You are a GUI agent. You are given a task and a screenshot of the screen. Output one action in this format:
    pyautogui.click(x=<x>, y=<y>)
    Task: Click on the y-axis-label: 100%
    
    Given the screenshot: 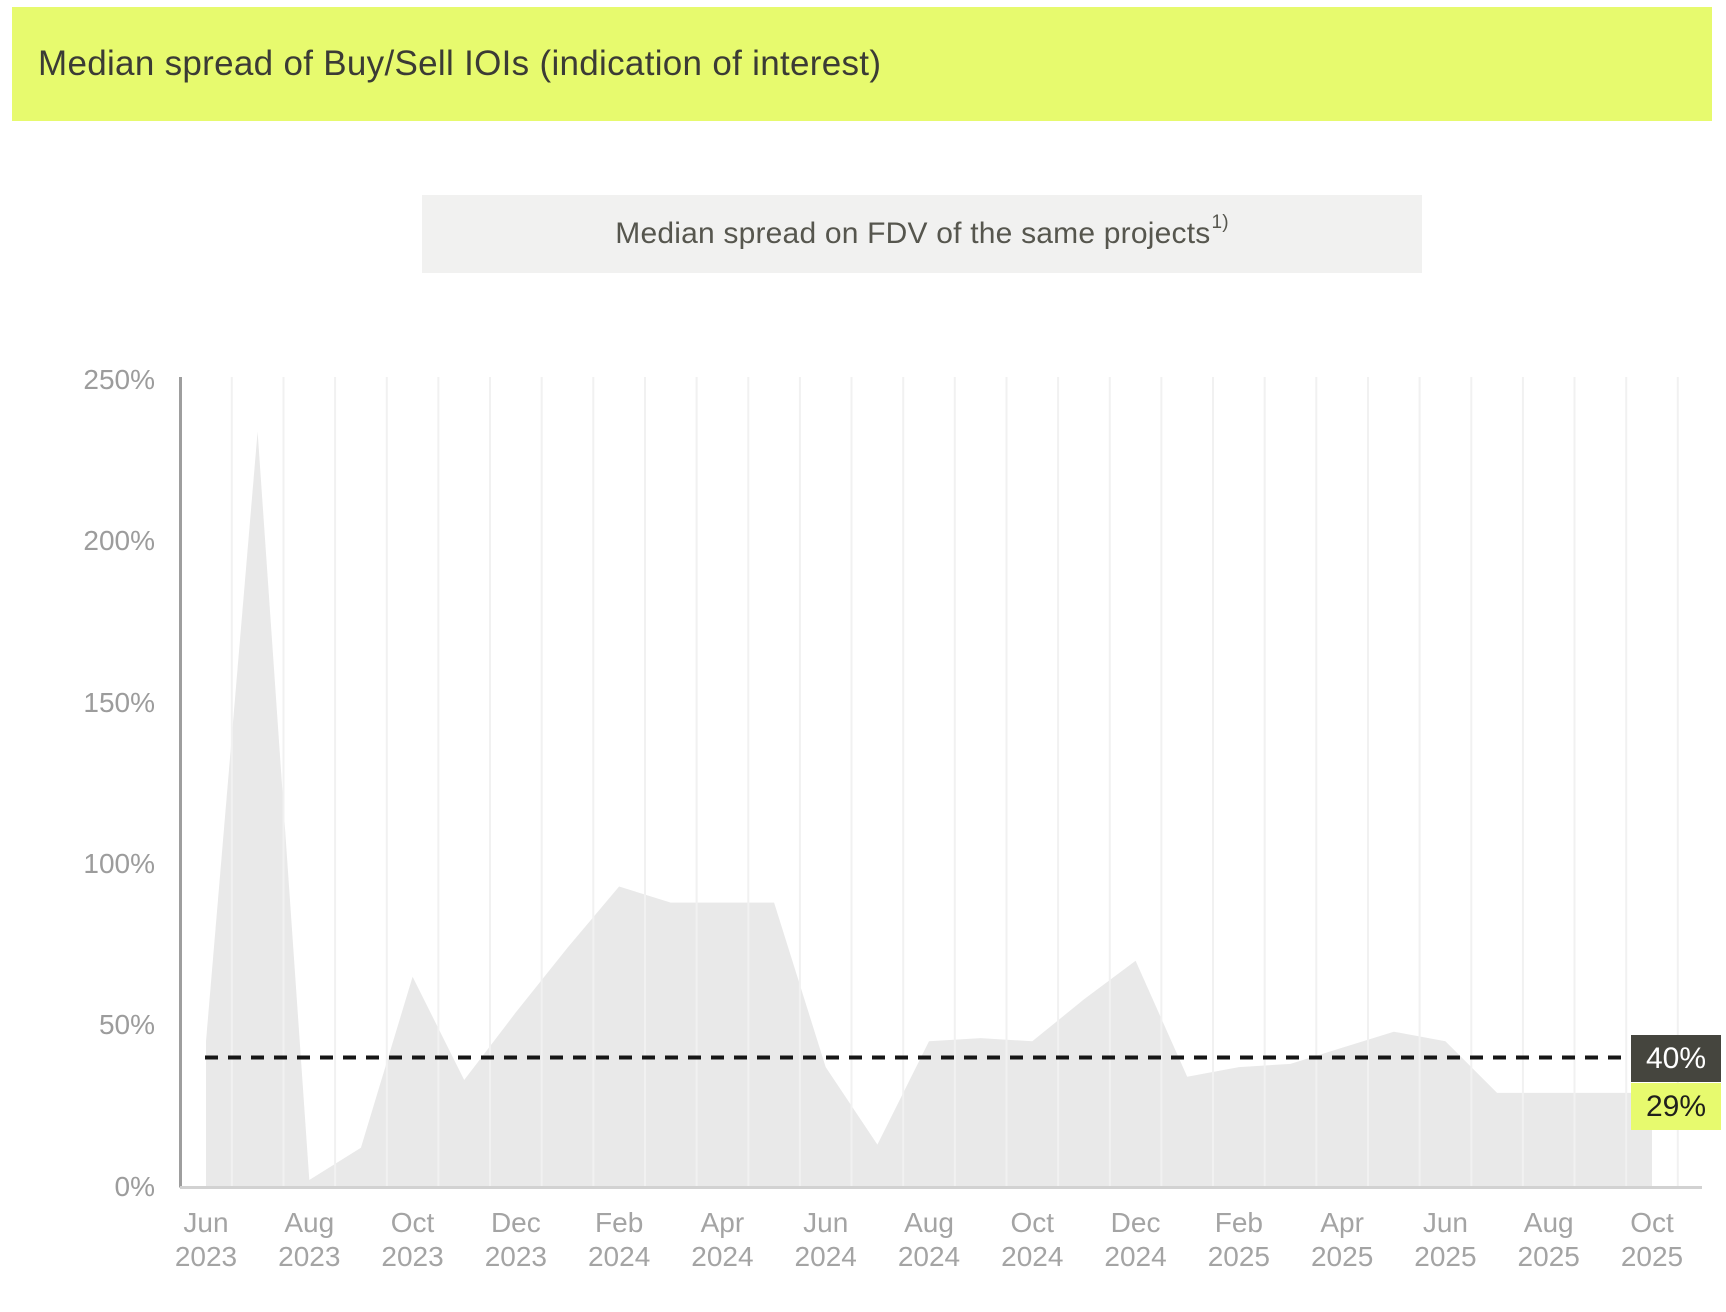 What is the action you would take?
    pyautogui.click(x=119, y=863)
    